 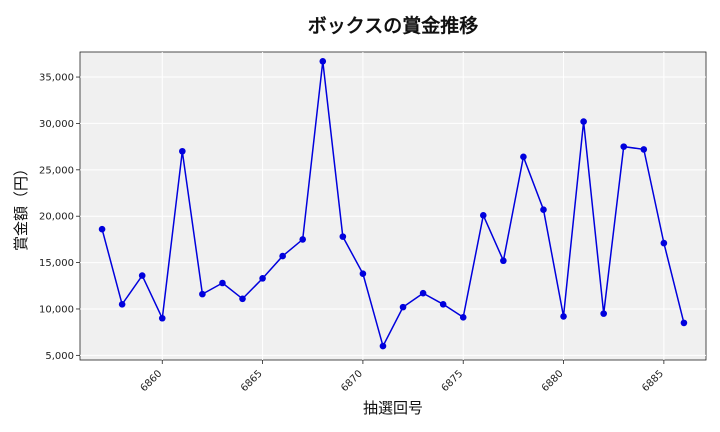 What do you see at coordinates (393, 25) in the screenshot?
I see `chart-title: ボックスの賞金推移` at bounding box center [393, 25].